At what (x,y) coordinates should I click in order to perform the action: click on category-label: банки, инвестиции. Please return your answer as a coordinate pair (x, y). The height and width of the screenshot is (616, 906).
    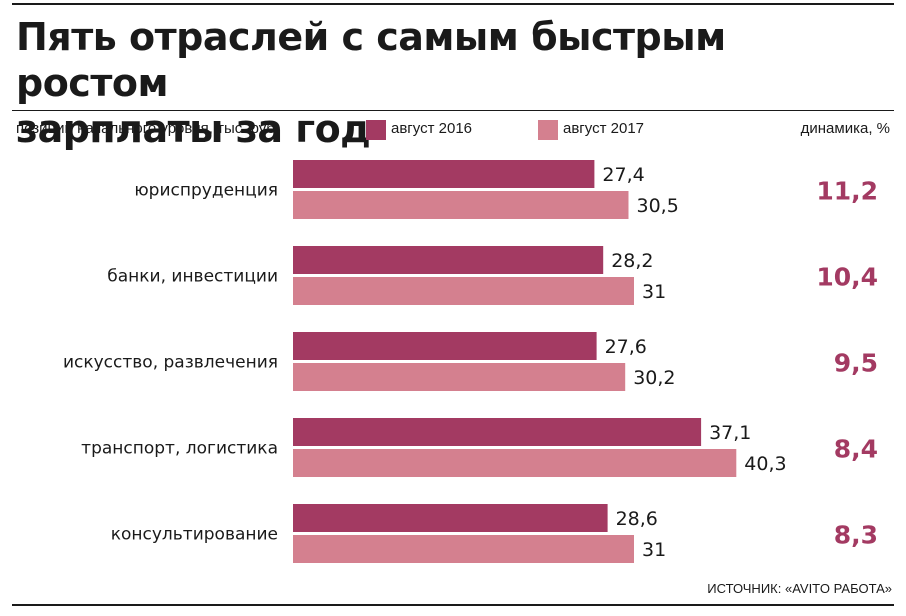
    Looking at the image, I should click on (192, 277).